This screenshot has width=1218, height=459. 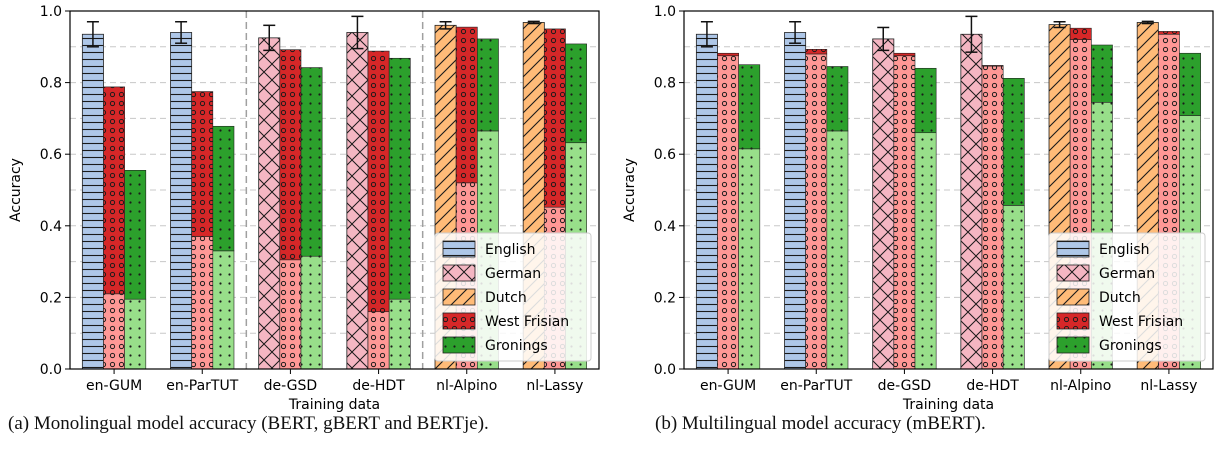 I want to click on caption-multilingual: (b) Multilingual model accuracy (mBERT)., so click(x=820, y=423).